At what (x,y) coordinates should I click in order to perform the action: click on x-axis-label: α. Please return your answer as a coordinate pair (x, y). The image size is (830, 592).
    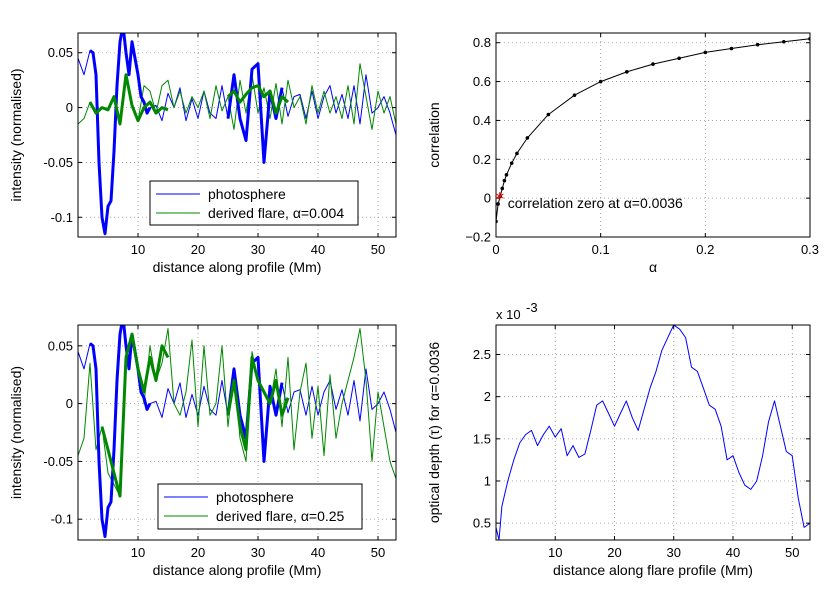
    Looking at the image, I should click on (653, 267).